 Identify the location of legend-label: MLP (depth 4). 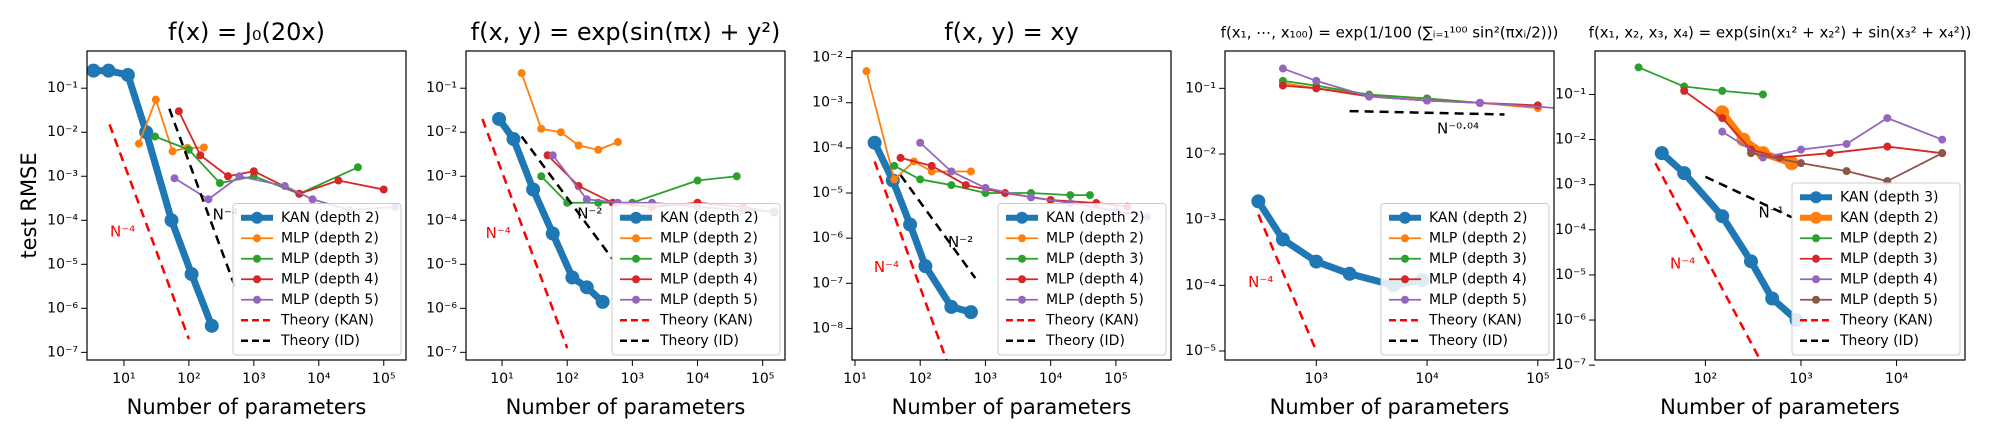
(330, 279).